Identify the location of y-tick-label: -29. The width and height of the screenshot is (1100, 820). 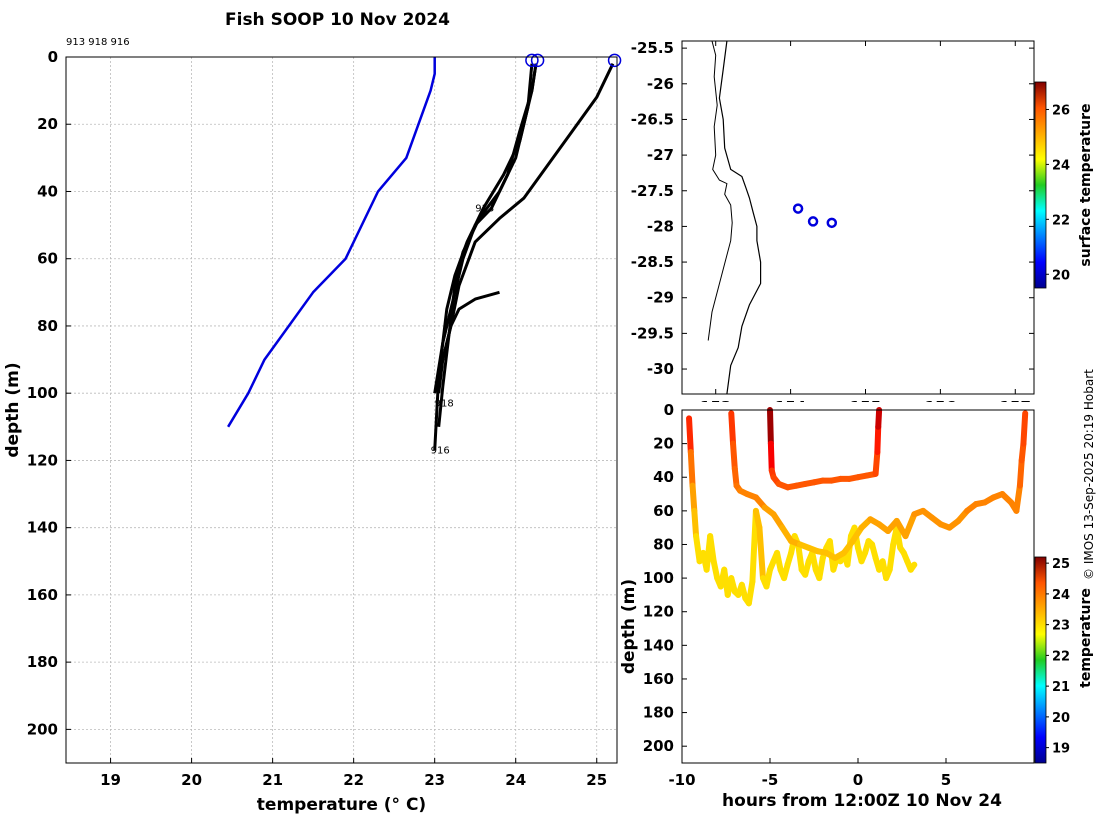
(660, 298).